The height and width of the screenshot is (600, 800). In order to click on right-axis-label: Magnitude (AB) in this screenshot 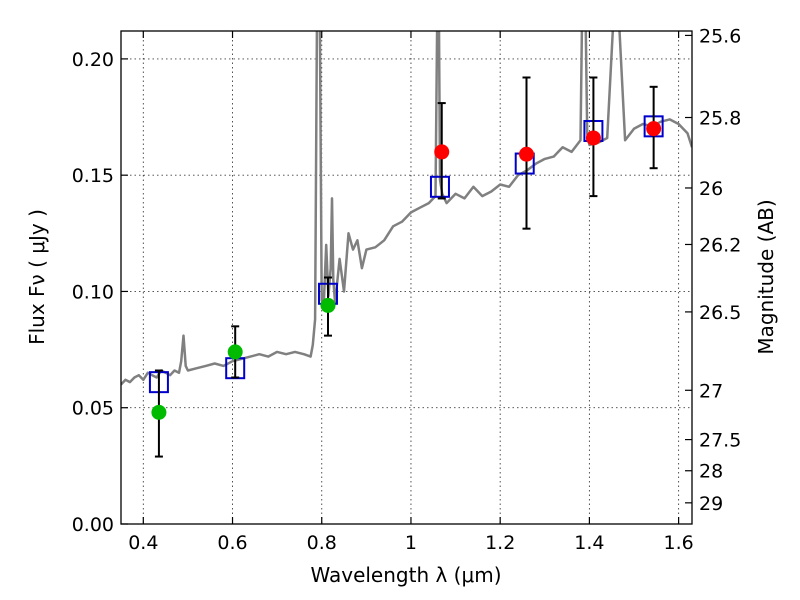, I will do `click(766, 276)`.